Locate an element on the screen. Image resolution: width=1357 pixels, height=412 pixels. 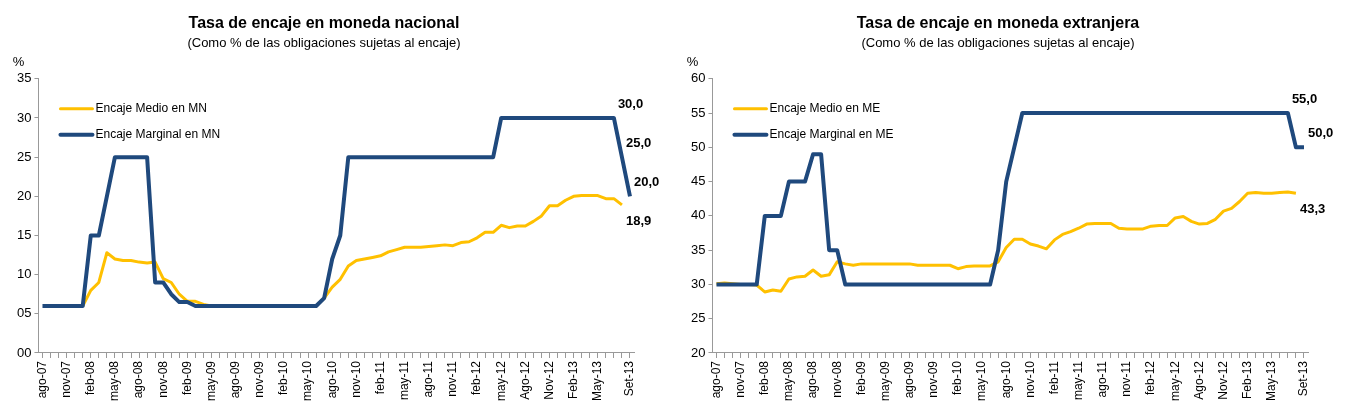
y-tick-label: 50 is located at coordinates (698, 146).